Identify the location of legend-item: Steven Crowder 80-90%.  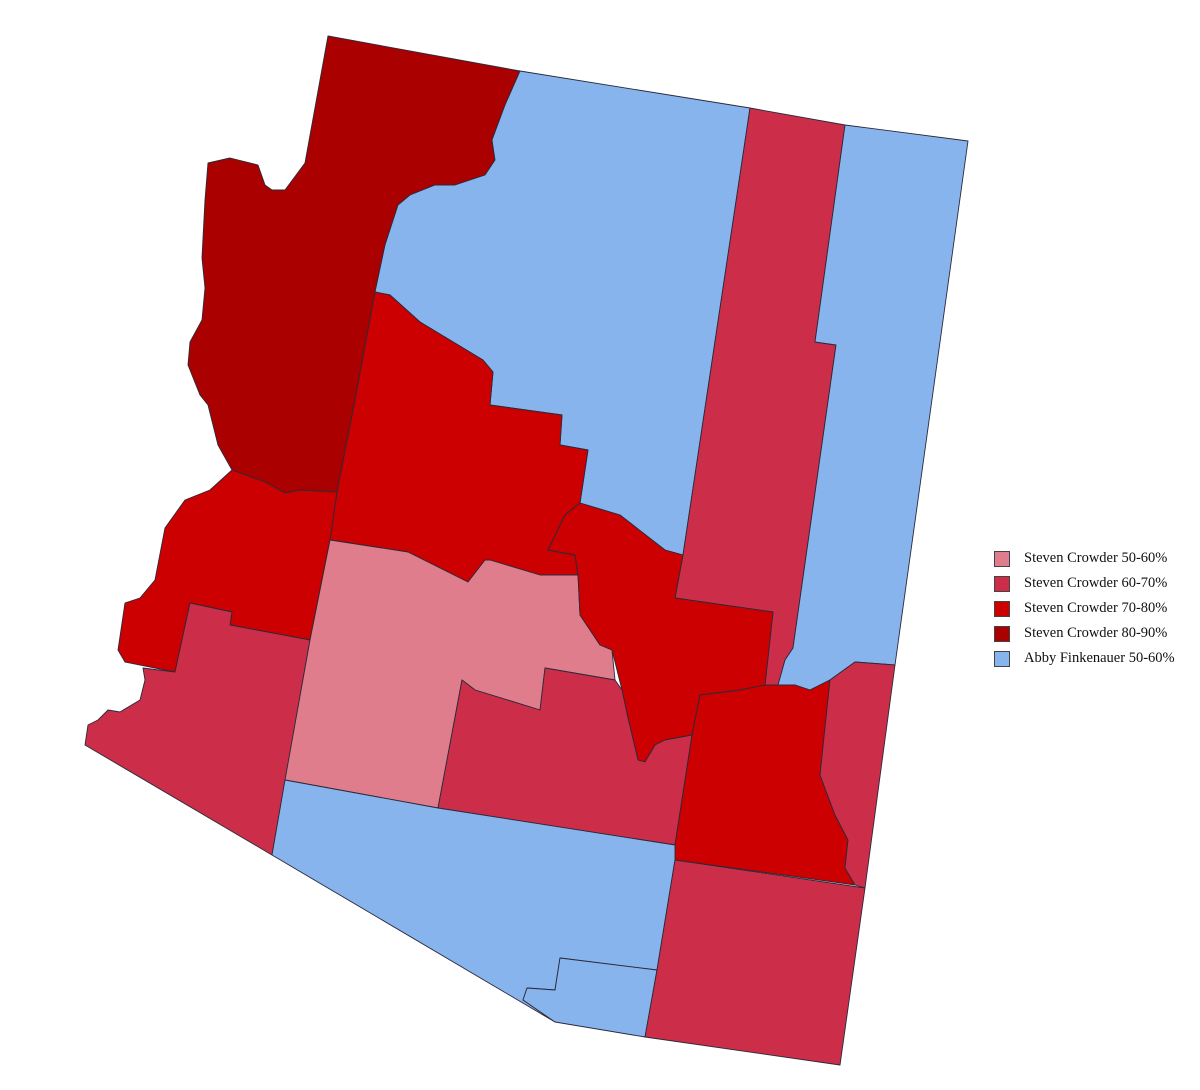
(1084, 633).